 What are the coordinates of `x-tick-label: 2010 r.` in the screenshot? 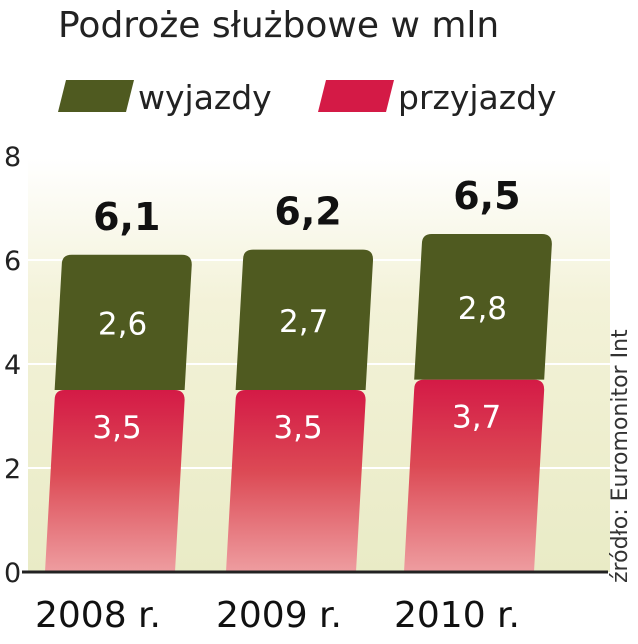 It's located at (457, 615).